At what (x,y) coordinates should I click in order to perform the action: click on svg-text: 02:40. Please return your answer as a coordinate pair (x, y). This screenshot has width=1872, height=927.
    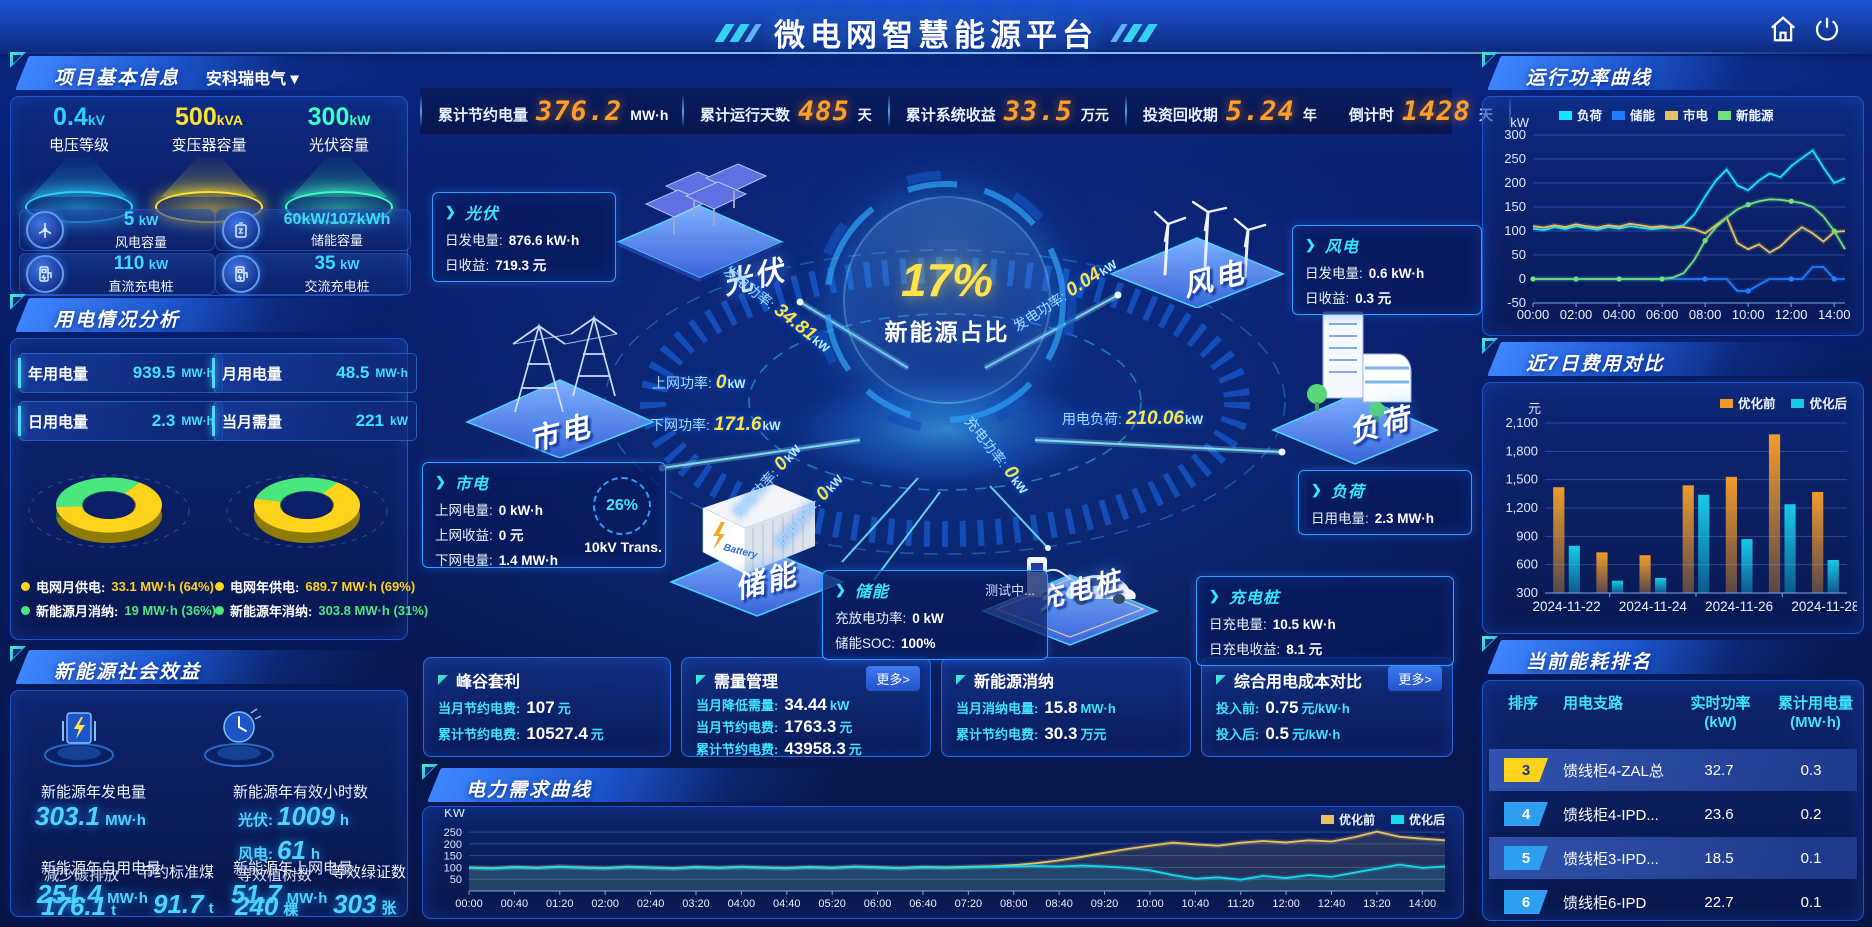
    Looking at the image, I should click on (651, 904).